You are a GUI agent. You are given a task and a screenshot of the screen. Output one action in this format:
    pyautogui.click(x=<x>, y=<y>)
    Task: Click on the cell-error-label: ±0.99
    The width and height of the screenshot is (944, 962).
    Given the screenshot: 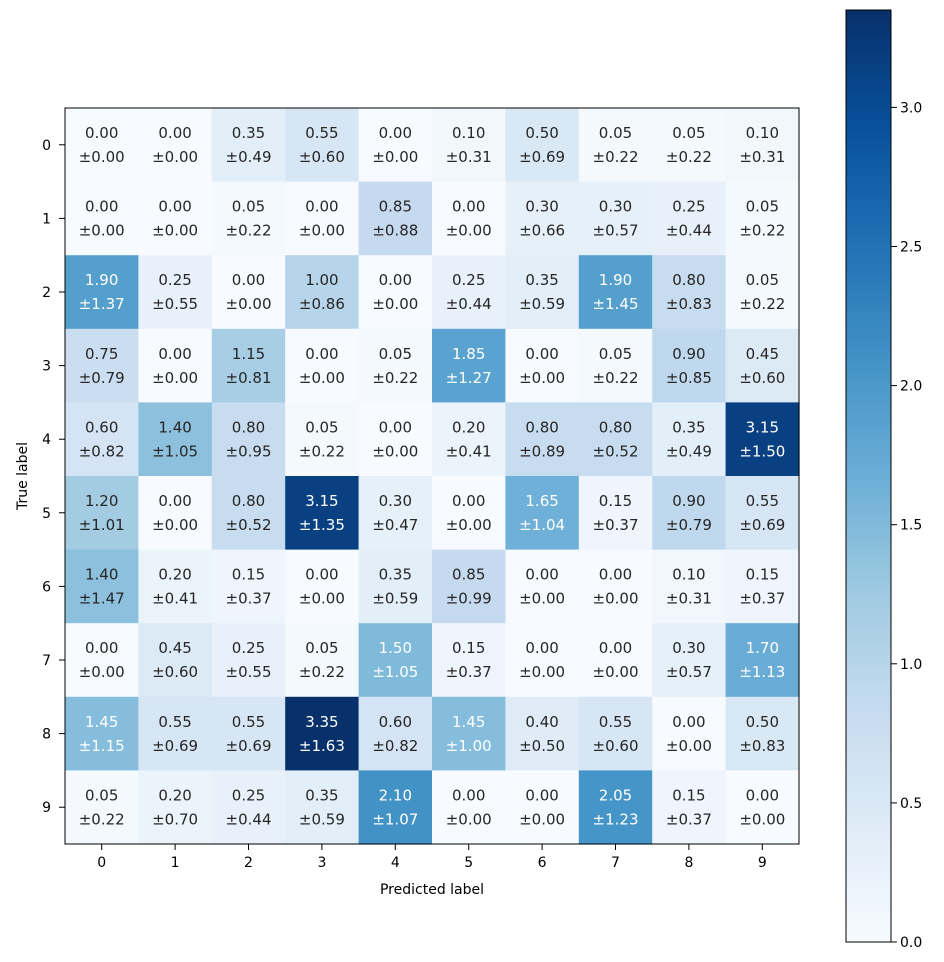 What is the action you would take?
    pyautogui.click(x=469, y=599)
    